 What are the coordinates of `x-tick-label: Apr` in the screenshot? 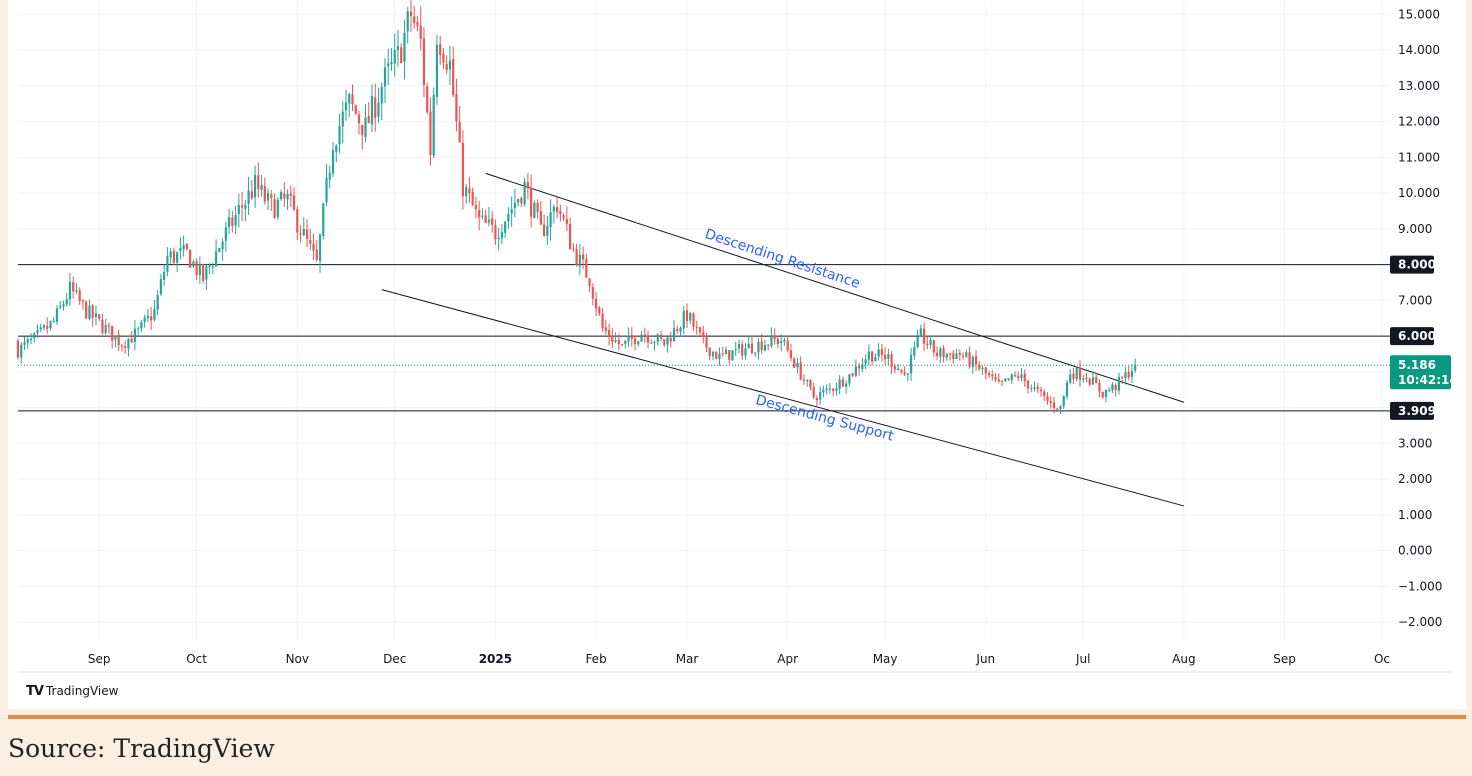 It's located at (787, 659).